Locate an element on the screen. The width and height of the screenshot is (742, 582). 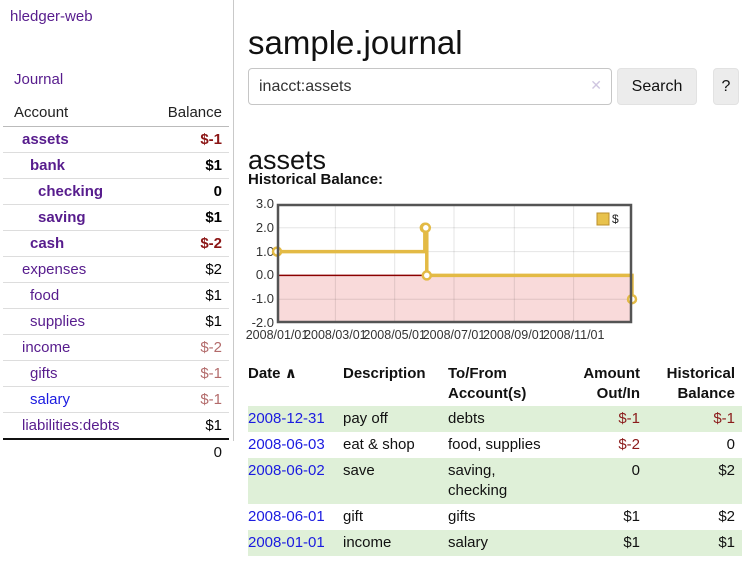
legend-swatch is located at coordinates (603, 219).